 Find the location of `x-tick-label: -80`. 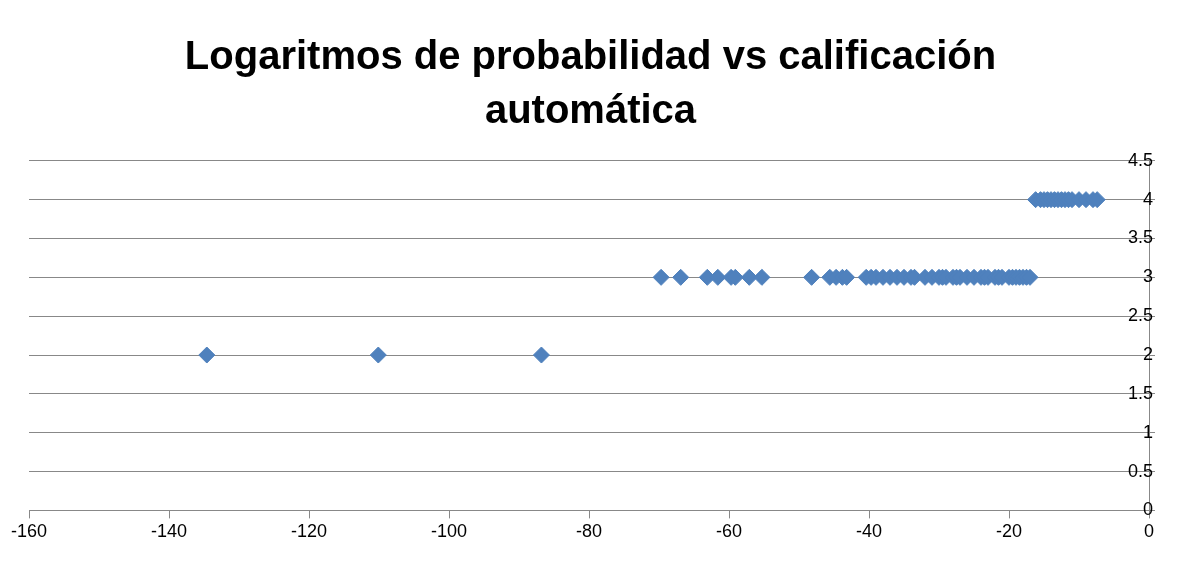

x-tick-label: -80 is located at coordinates (589, 531).